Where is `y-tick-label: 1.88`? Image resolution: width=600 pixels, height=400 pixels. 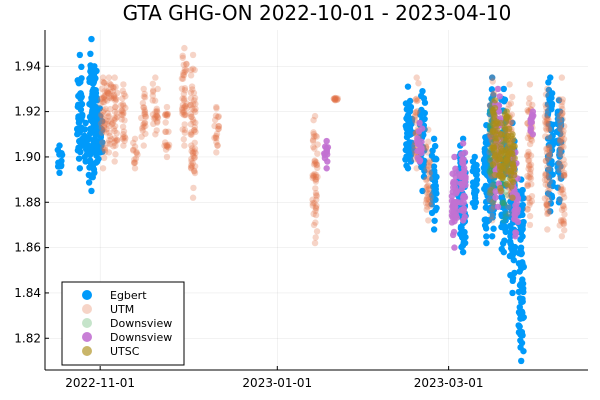 y-tick-label: 1.88 is located at coordinates (27, 202).